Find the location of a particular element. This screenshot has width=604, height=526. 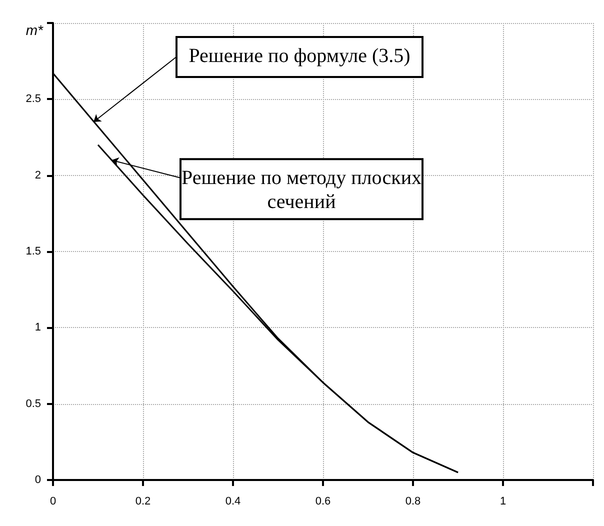

x-tick-label: 0.2 is located at coordinates (143, 502).